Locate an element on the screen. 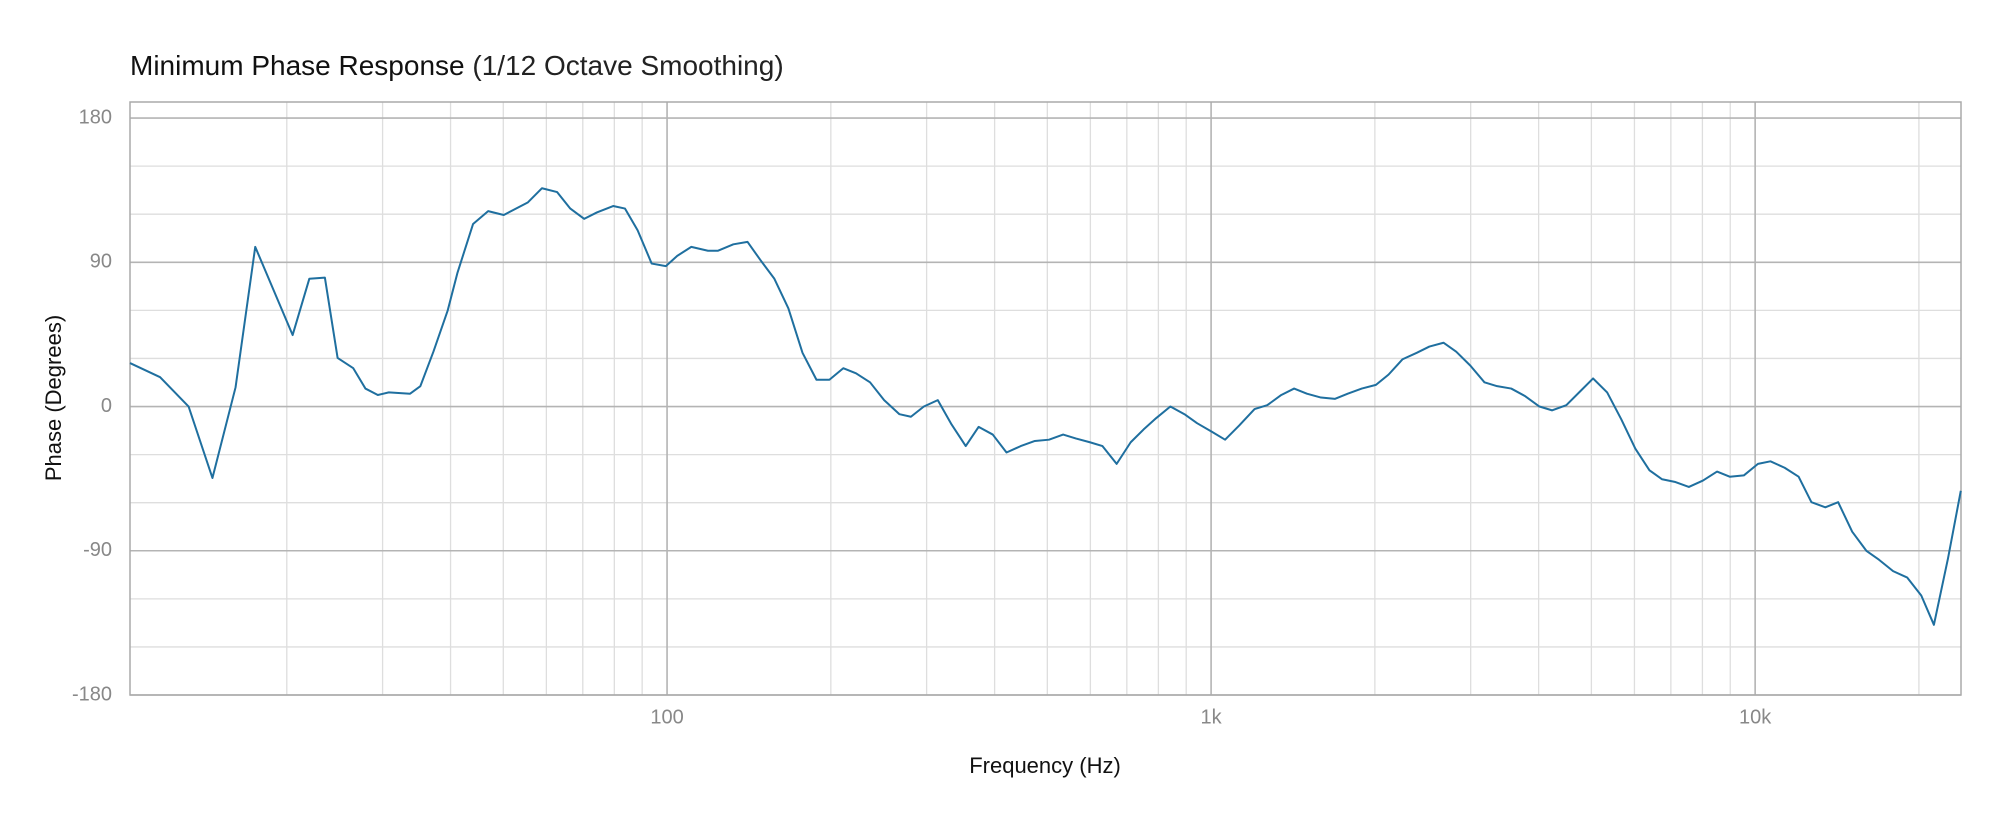 This screenshot has width=2002, height=834. y-tick-label: 180 is located at coordinates (95, 117).